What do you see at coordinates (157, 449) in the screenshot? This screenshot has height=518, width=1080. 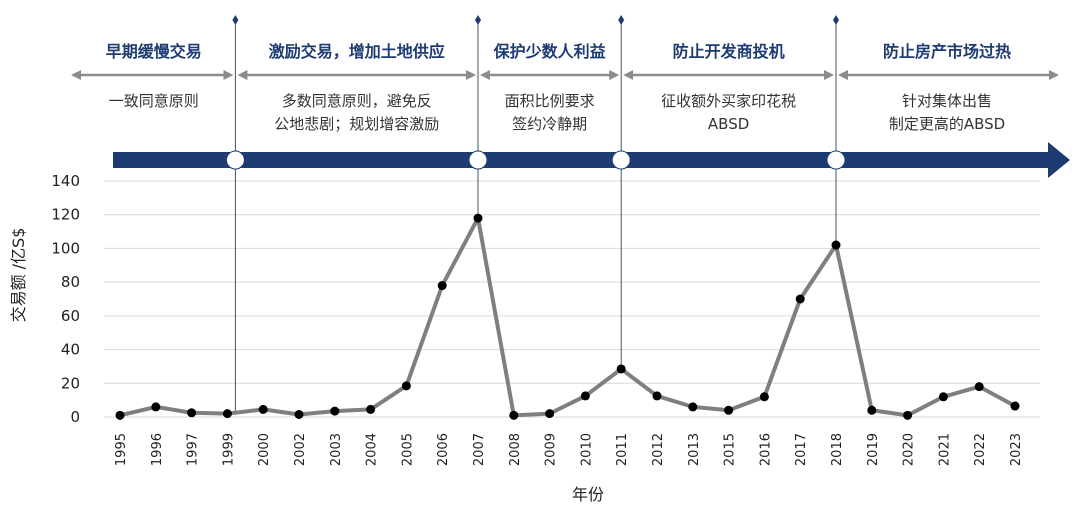 I see `x-tick-1996: 1996` at bounding box center [157, 449].